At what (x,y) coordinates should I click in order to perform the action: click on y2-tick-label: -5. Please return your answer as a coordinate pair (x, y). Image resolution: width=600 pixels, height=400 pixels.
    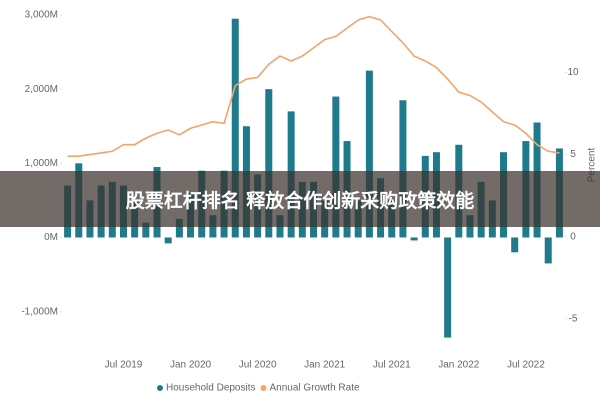
    Looking at the image, I should click on (573, 318).